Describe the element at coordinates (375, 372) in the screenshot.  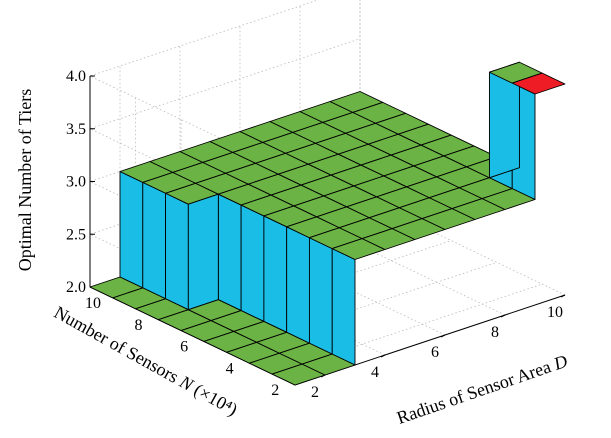
I see `x-tick-label-1: 4` at that location.